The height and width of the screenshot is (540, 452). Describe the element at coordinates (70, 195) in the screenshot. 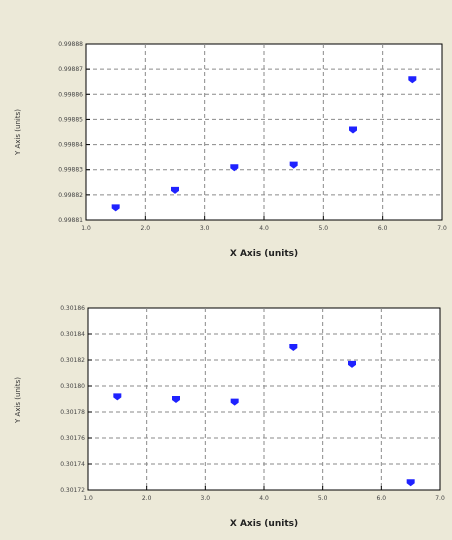

I see `y-tick-label: 0.99882` at that location.